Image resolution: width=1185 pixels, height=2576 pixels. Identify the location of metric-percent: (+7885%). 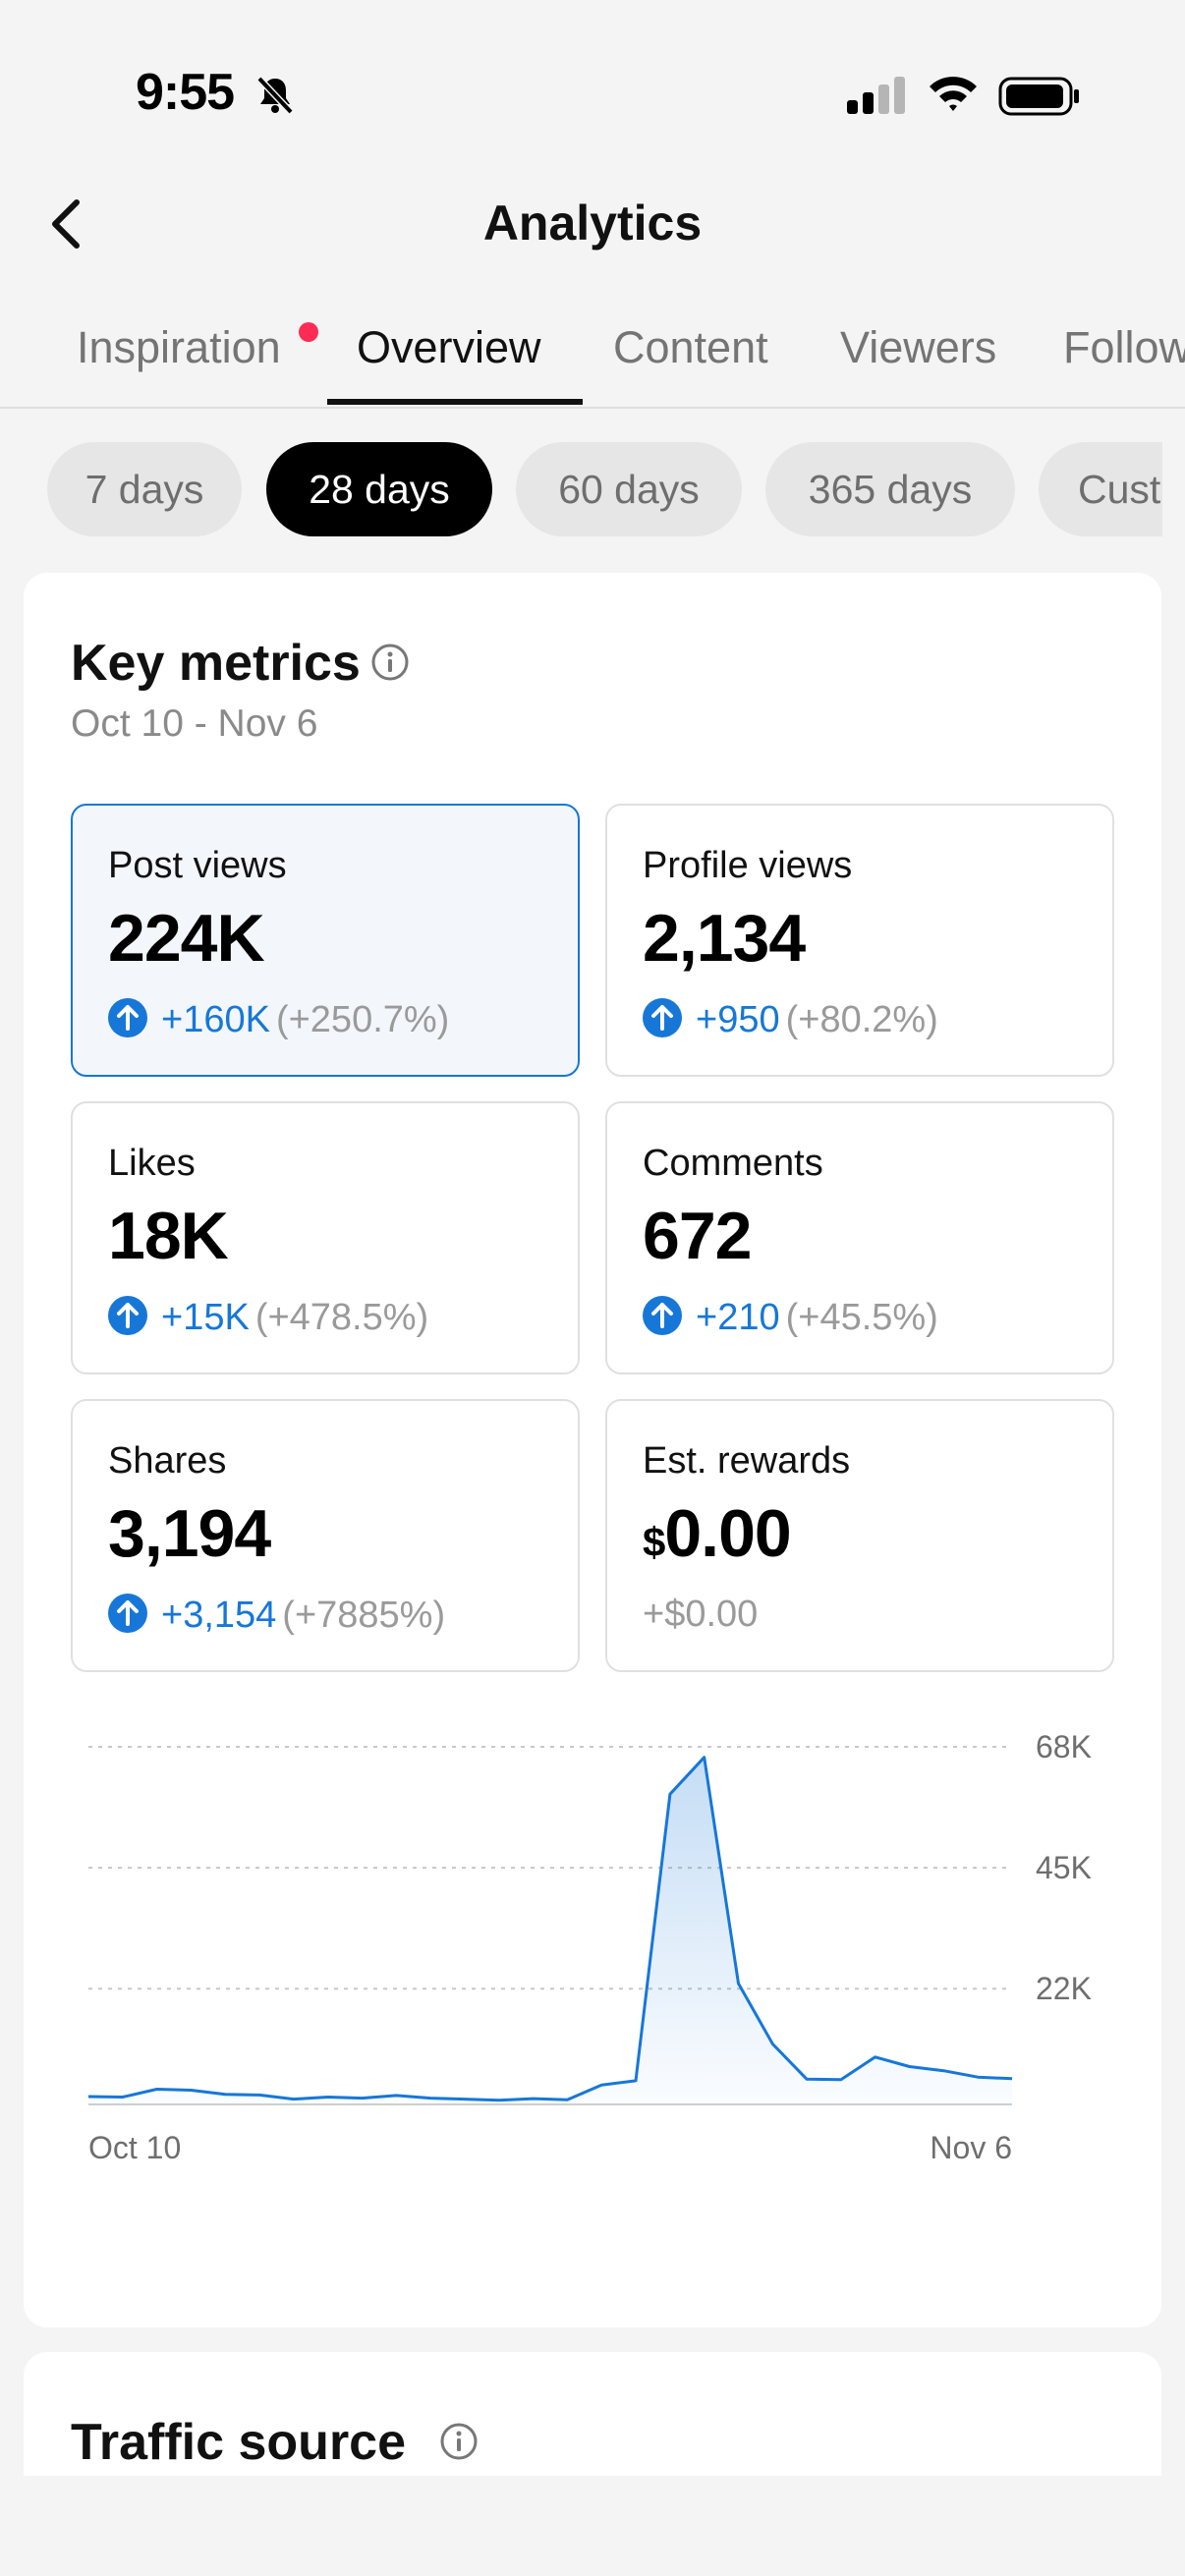
(364, 1615).